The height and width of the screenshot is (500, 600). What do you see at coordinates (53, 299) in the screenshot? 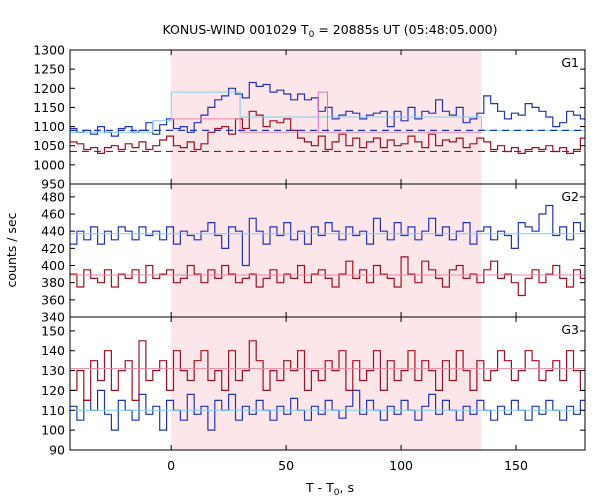
I see `y-tick-label: 360` at bounding box center [53, 299].